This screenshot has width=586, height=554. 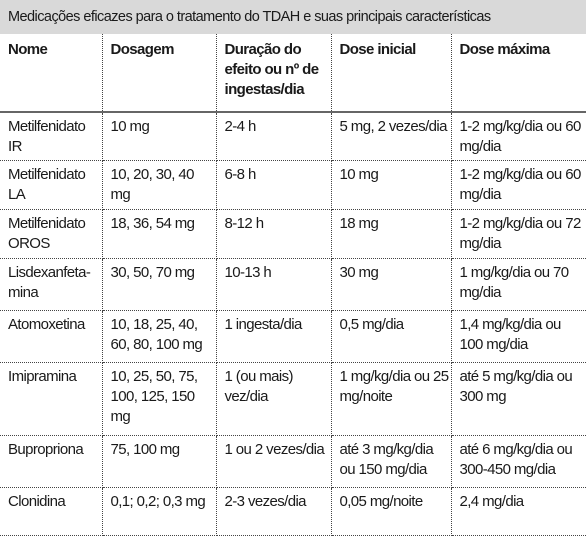 What do you see at coordinates (391, 511) in the screenshot?
I see `cell-dose-inicial: 0,05 mg/noite` at bounding box center [391, 511].